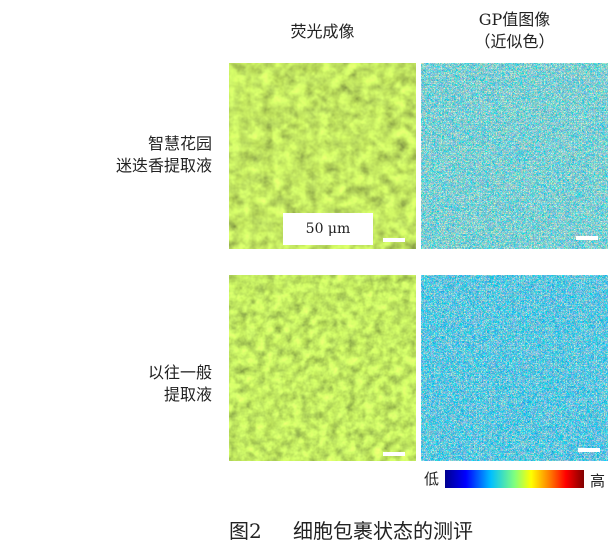 This screenshot has height=560, width=615. Describe the element at coordinates (514, 368) in the screenshot. I see `gp-image-conventional` at that location.